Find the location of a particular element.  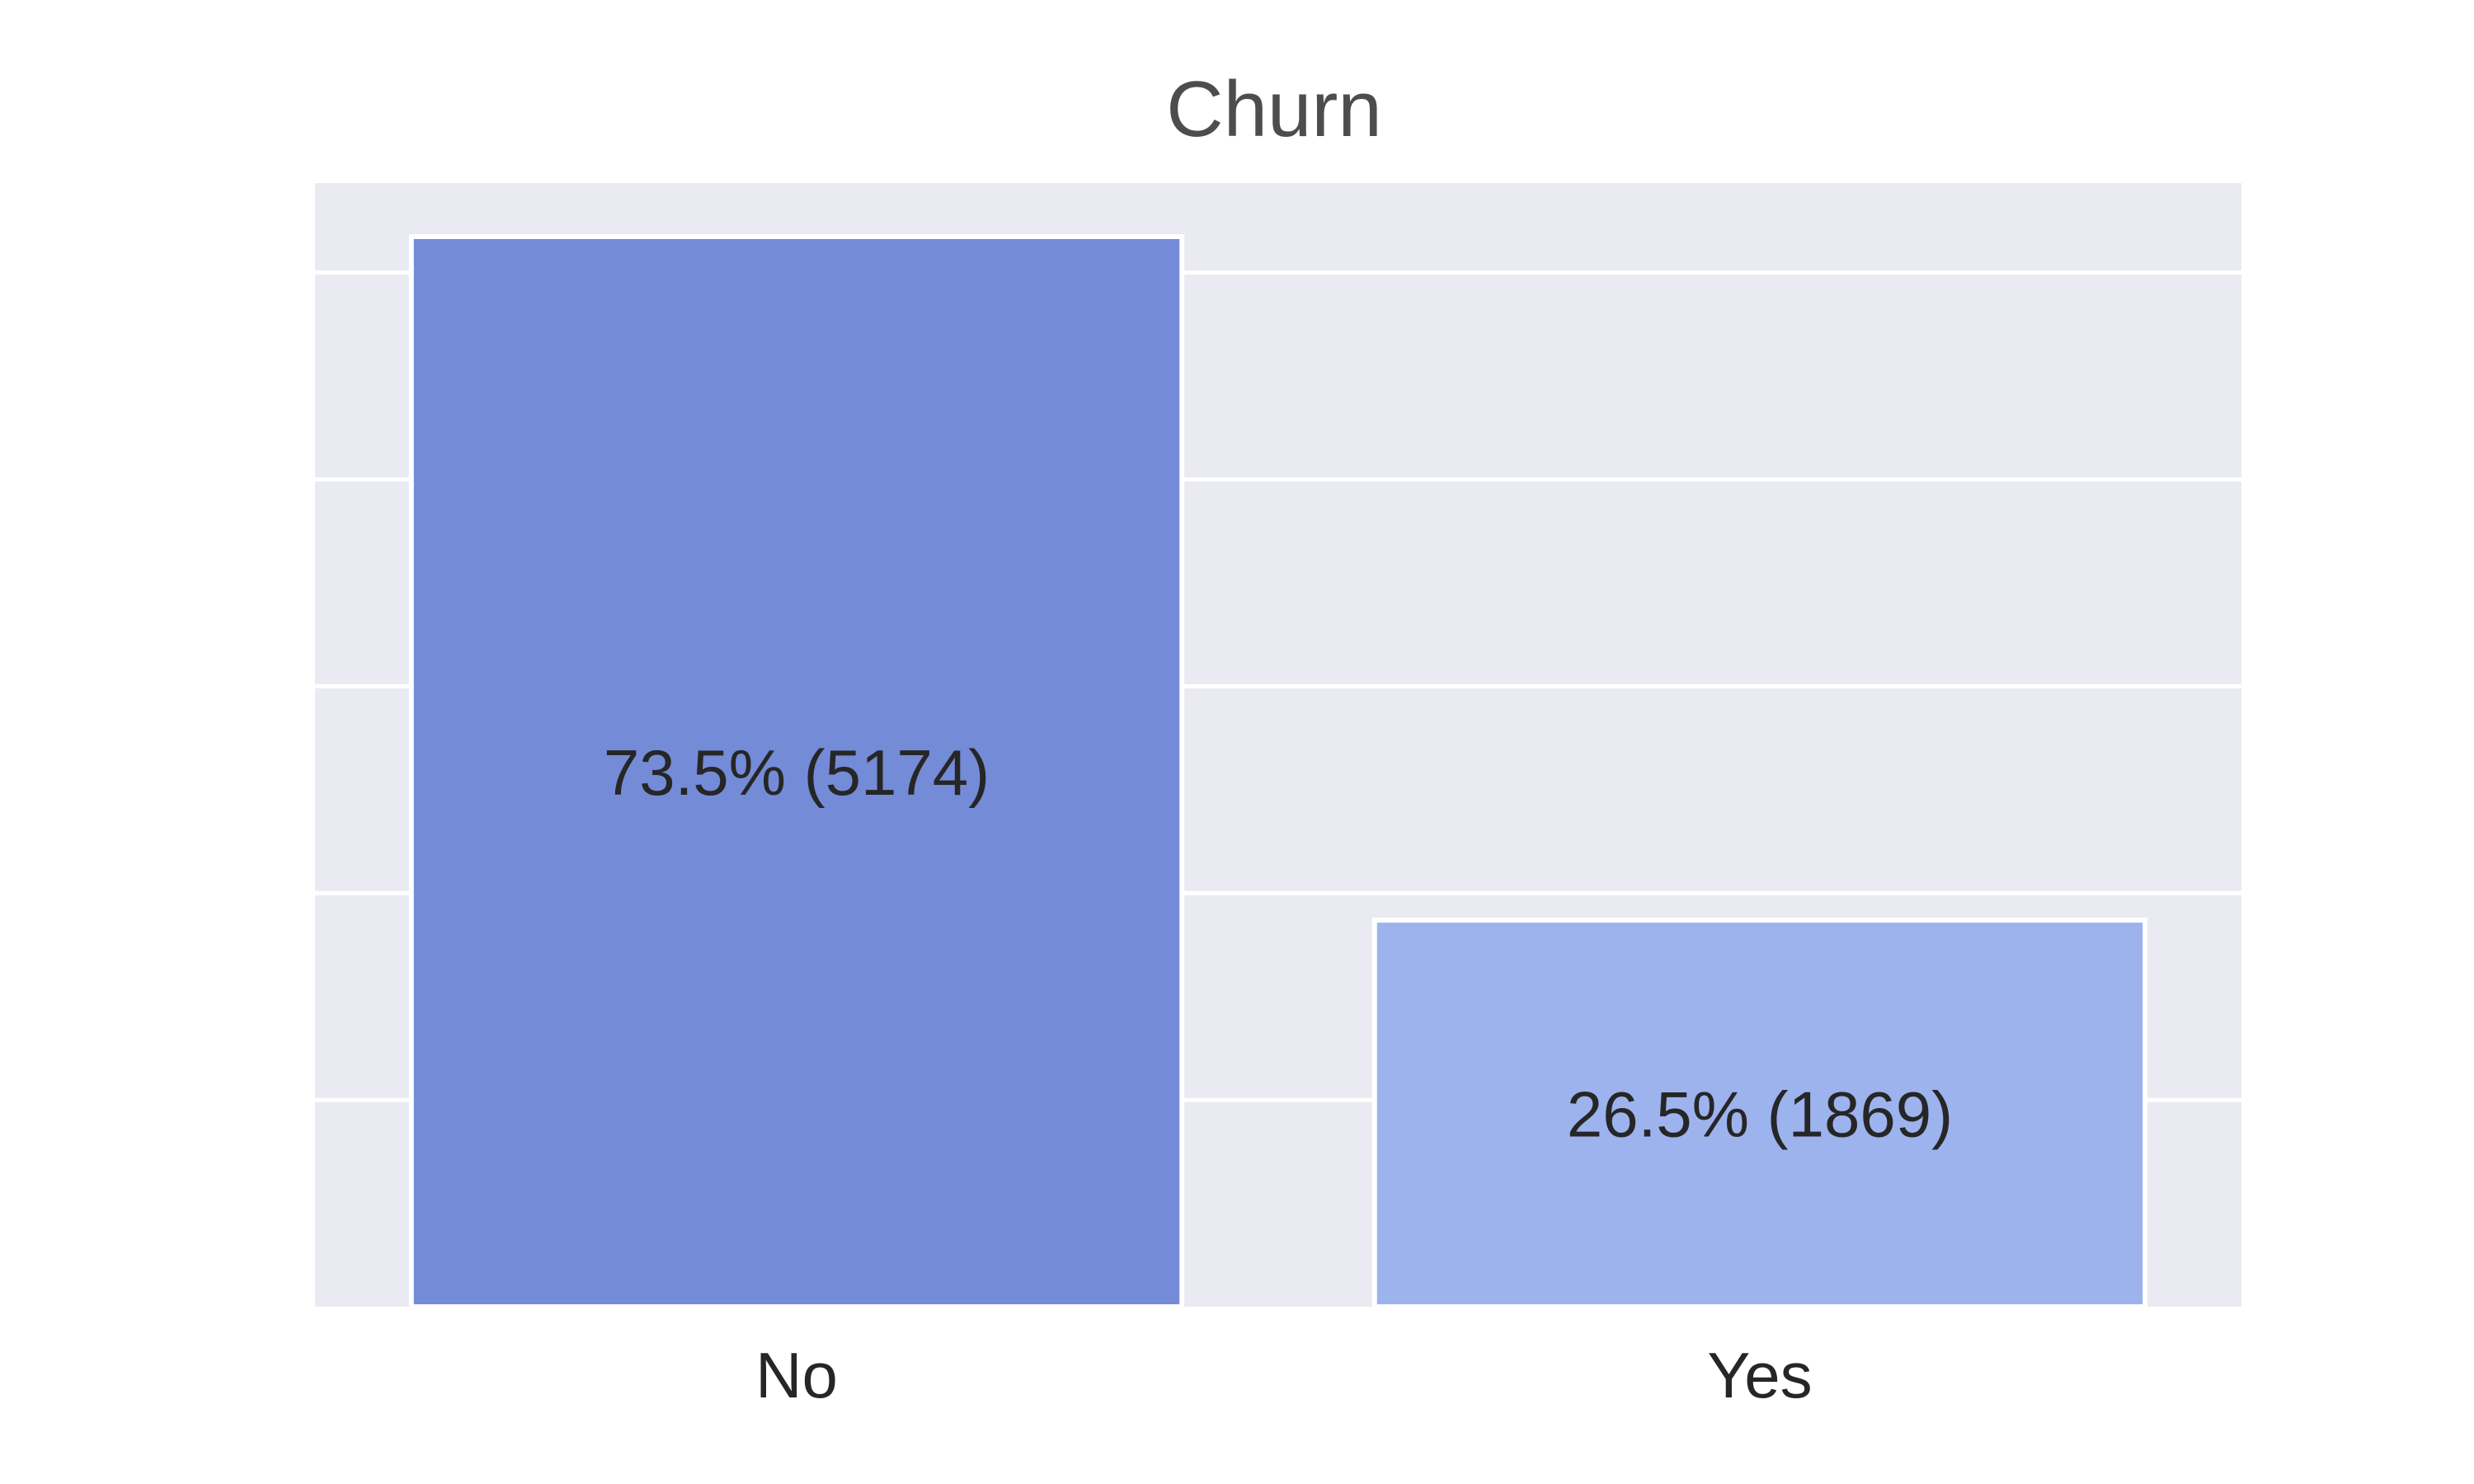

x-tick-label-no: No is located at coordinates (796, 1375).